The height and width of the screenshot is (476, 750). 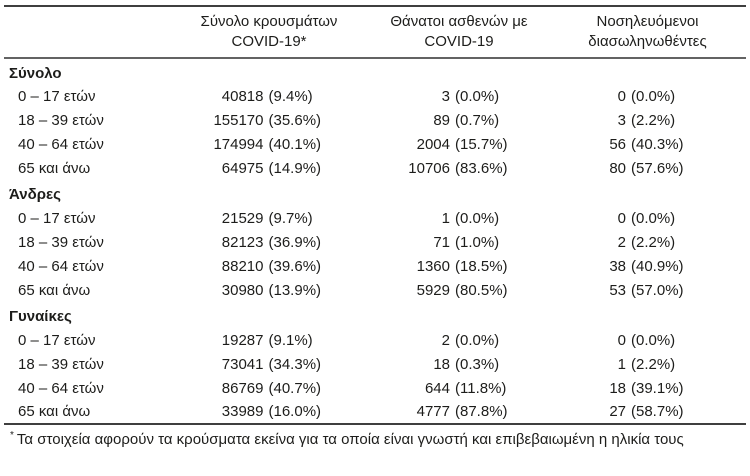 I want to click on section-row-women: Γυναίκες, so click(x=375, y=315).